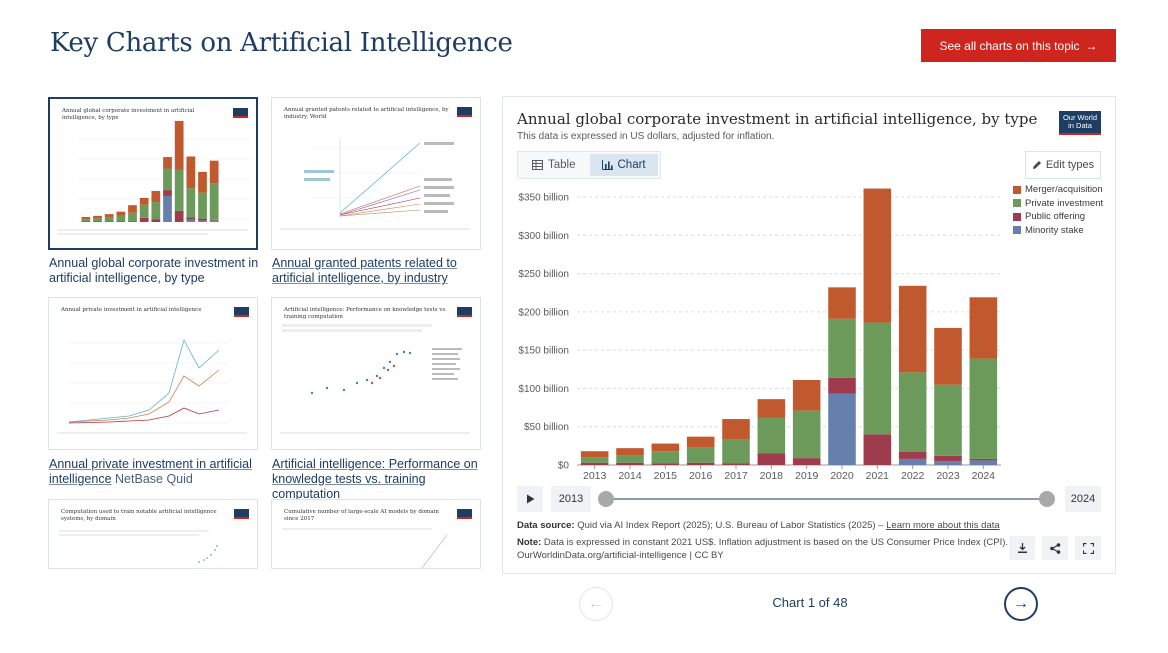 The image size is (1168, 653). What do you see at coordinates (571, 499) in the screenshot?
I see `timeline-start-year: 2013` at bounding box center [571, 499].